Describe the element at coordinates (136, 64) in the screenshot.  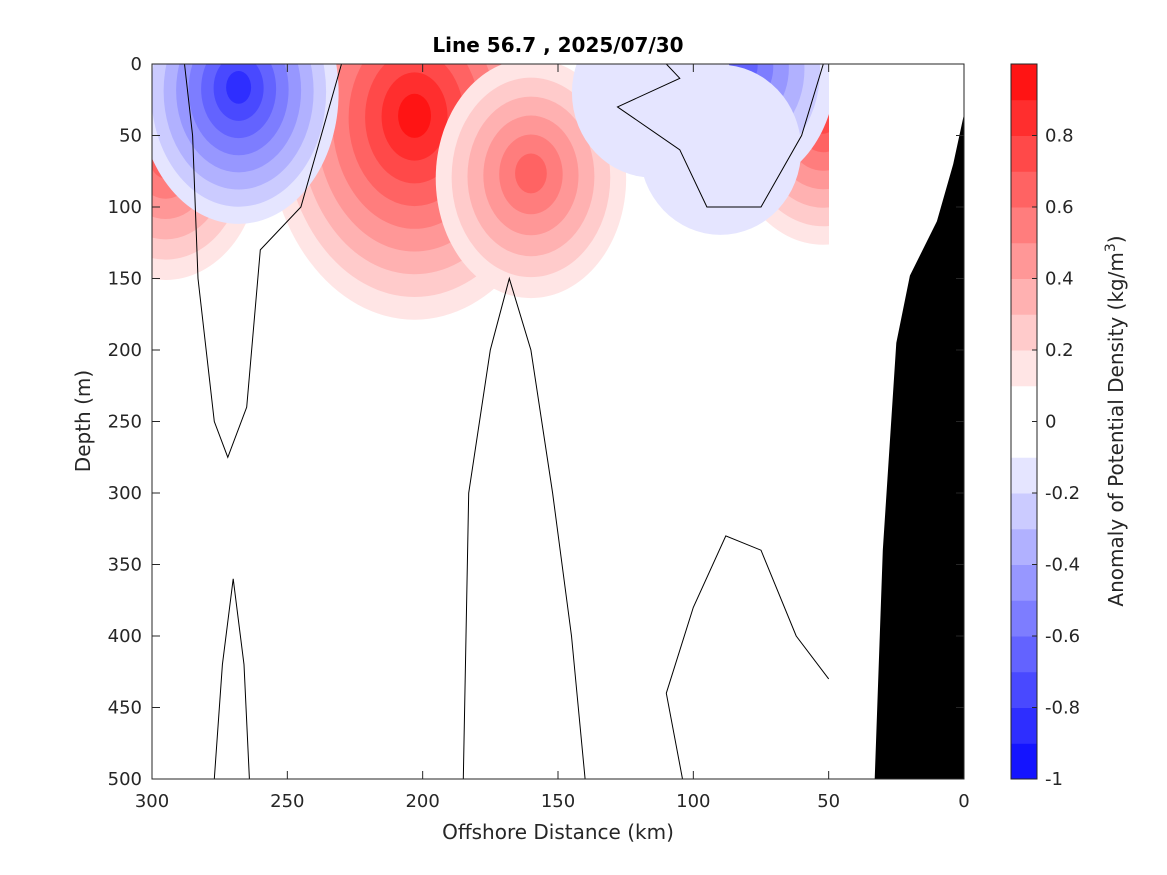
I see `y-tick-label: 0` at that location.